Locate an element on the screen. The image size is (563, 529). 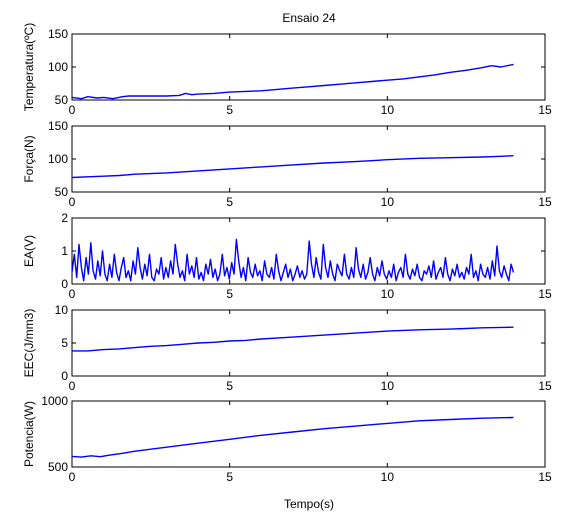
y-axis-label: Força(N) is located at coordinates (29, 158).